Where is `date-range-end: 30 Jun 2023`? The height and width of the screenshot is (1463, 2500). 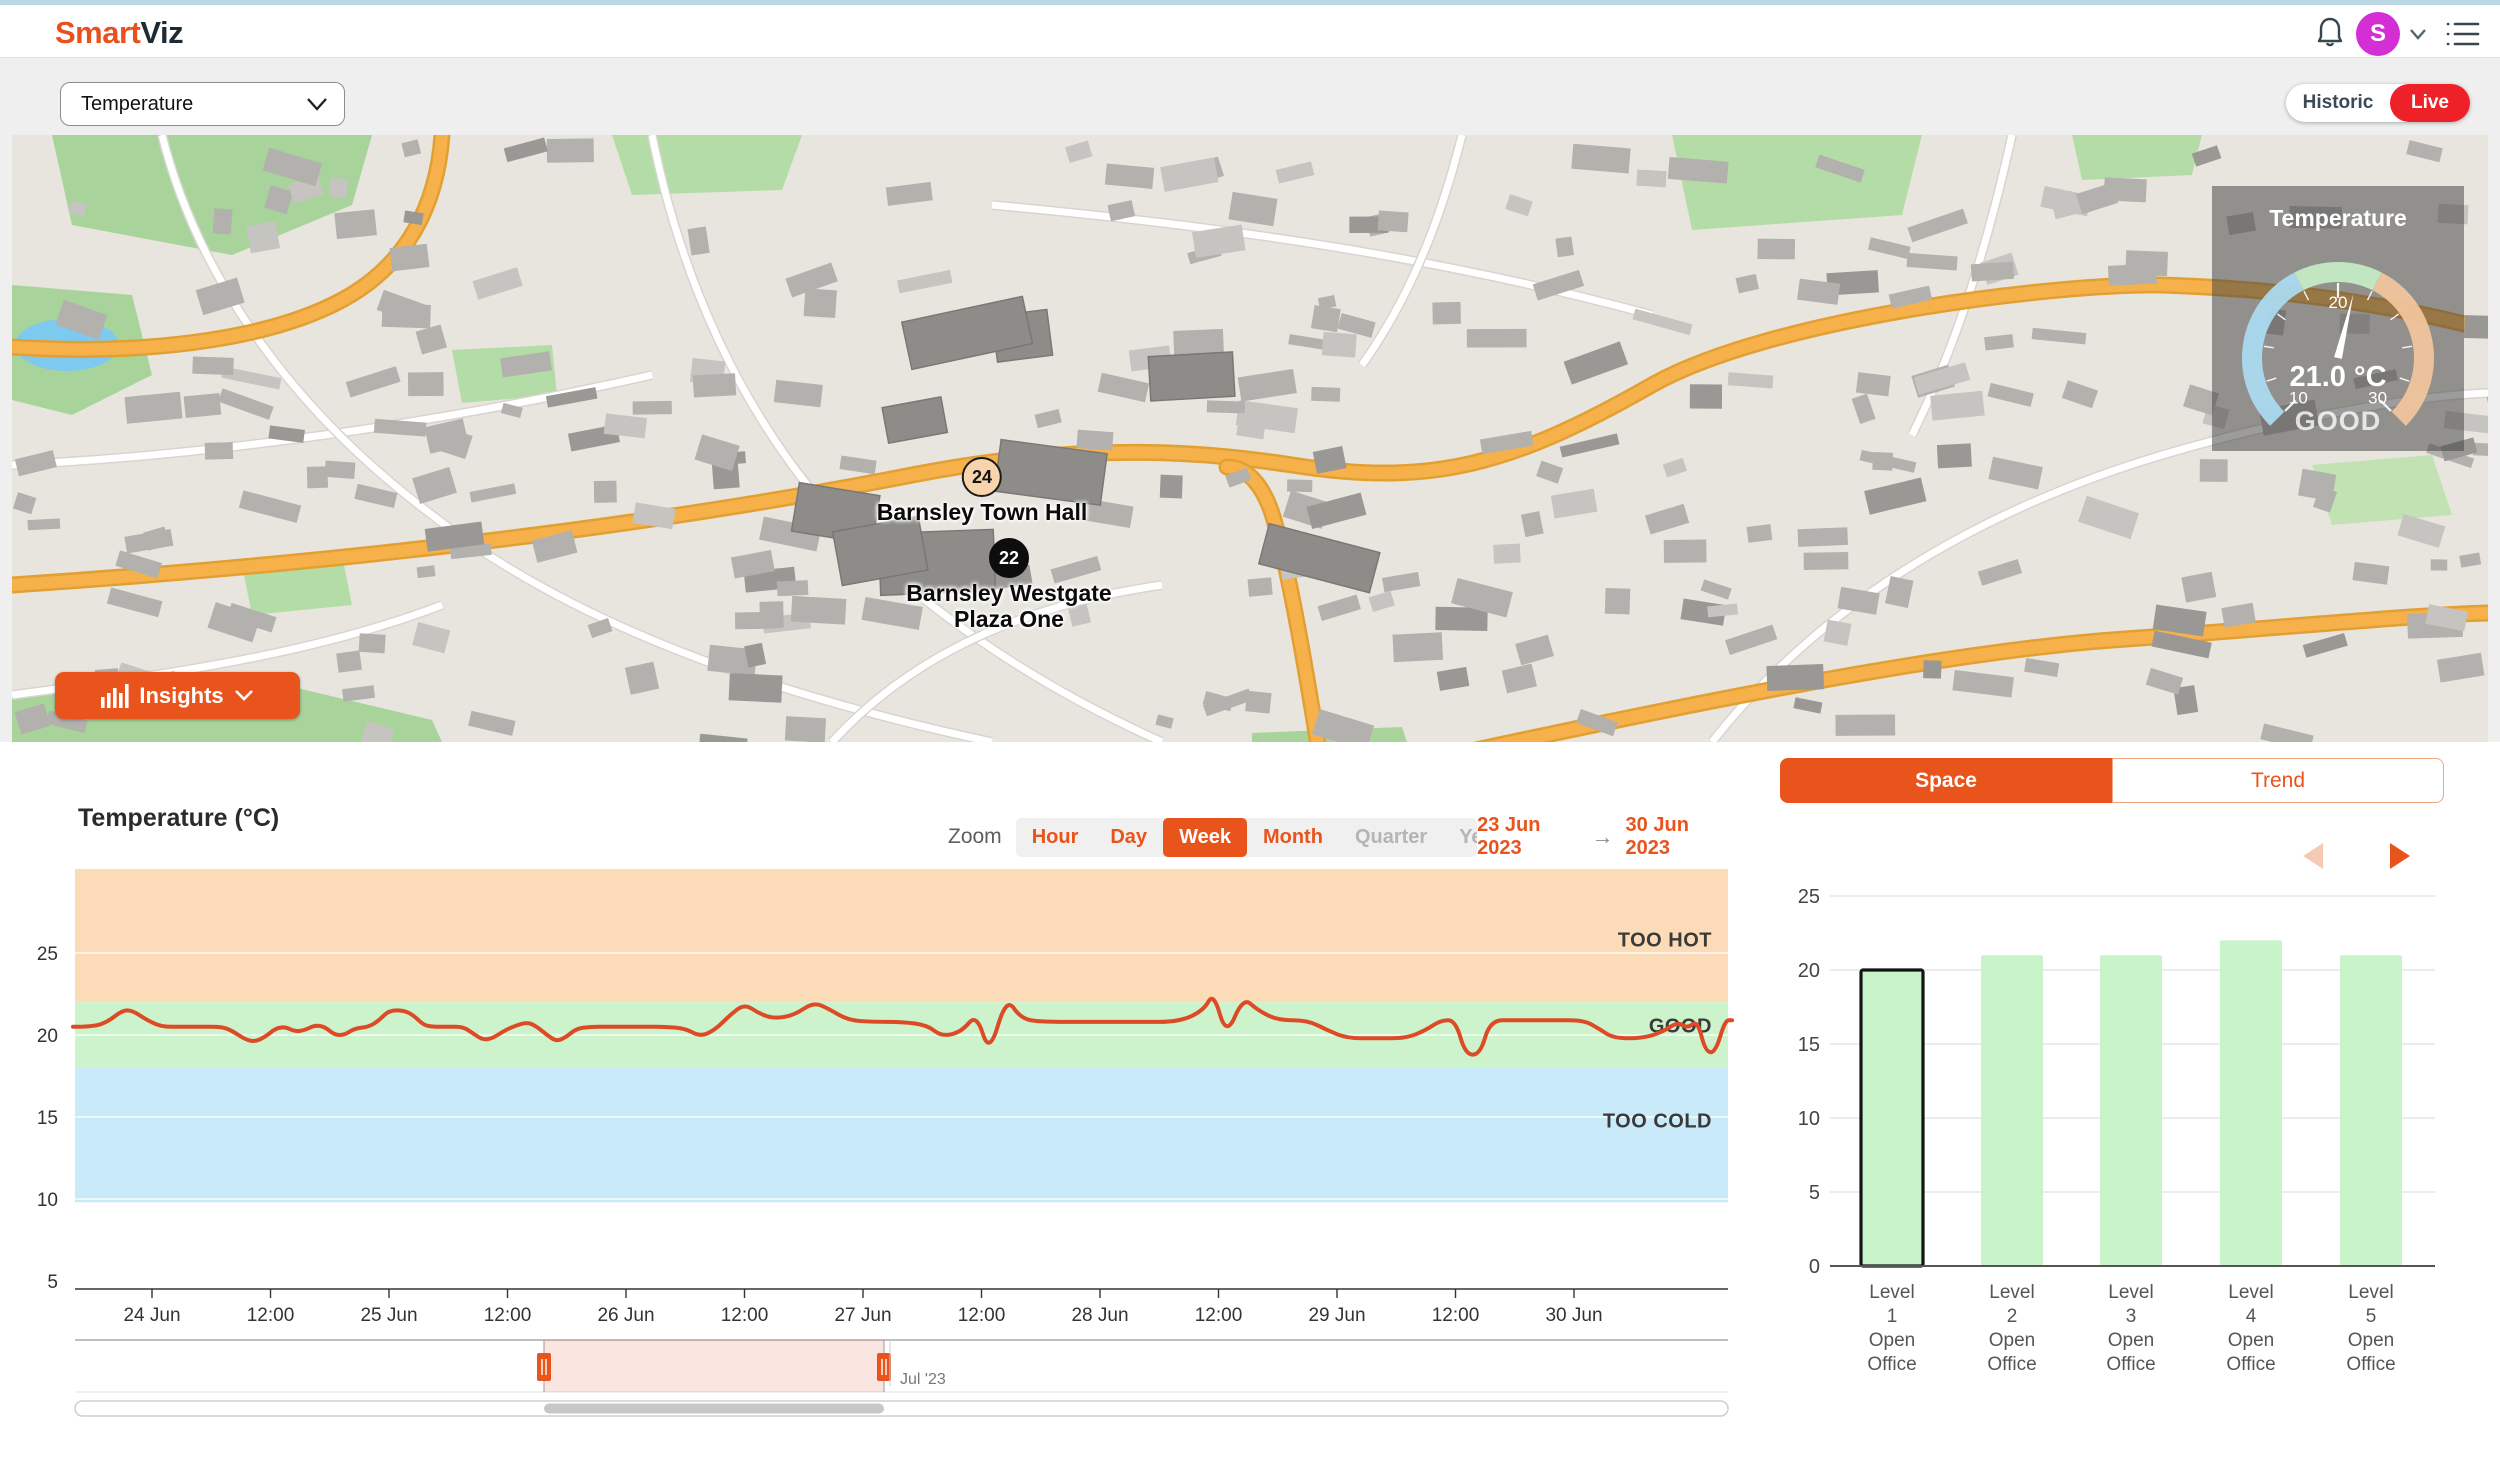 date-range-end: 30 Jun 2023 is located at coordinates (1657, 836).